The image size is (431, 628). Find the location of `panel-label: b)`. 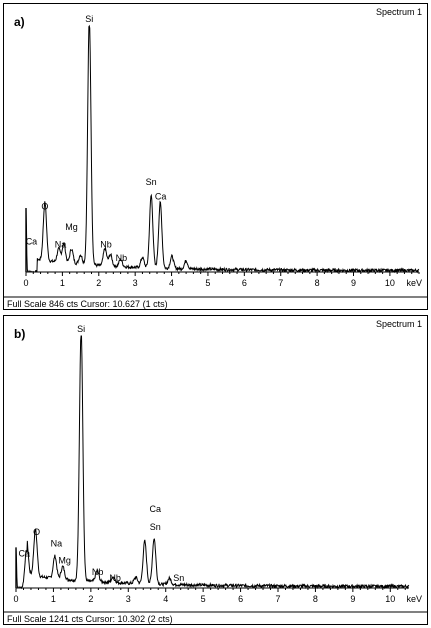

panel-label: b) is located at coordinates (19, 334).